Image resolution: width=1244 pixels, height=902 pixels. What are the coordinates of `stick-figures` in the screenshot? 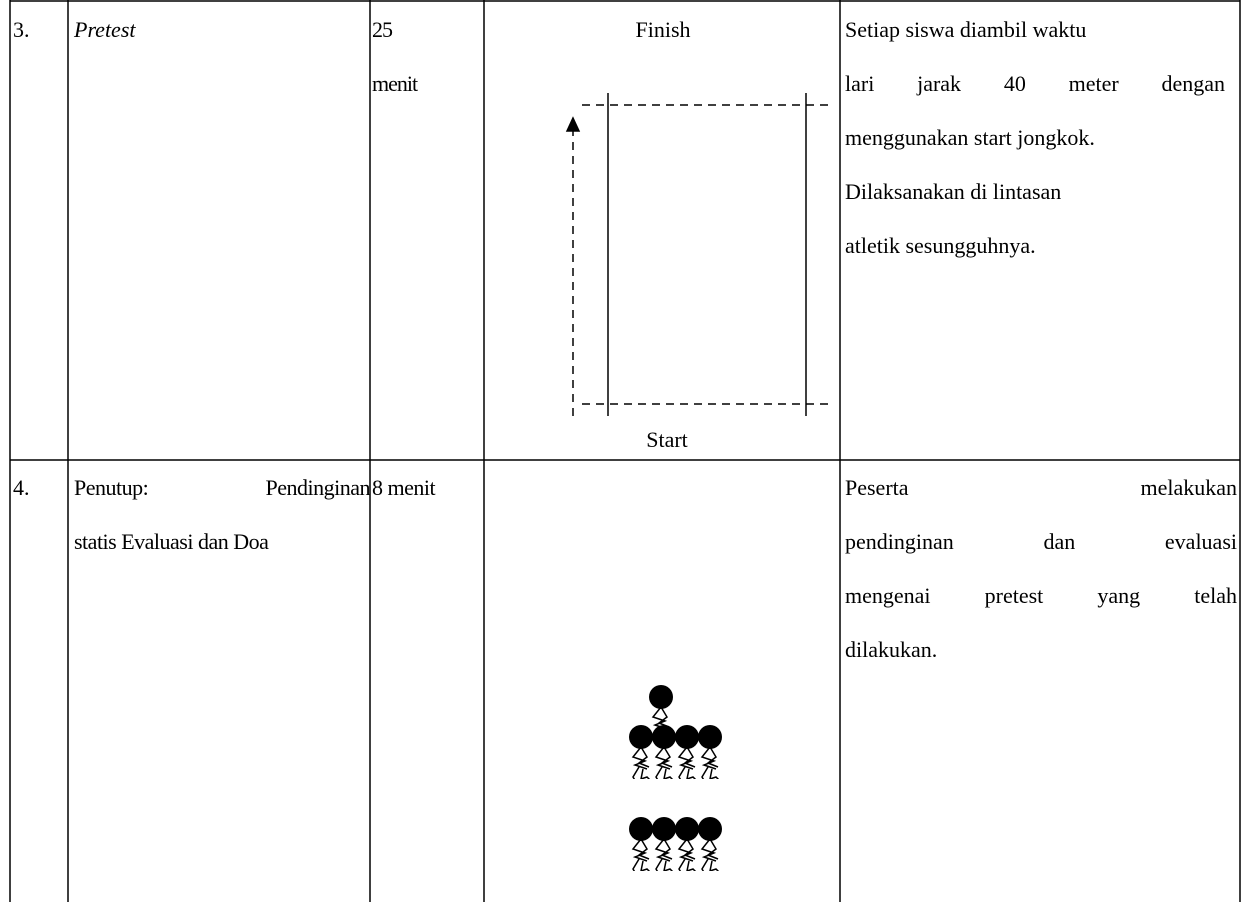 It's located at (675, 779).